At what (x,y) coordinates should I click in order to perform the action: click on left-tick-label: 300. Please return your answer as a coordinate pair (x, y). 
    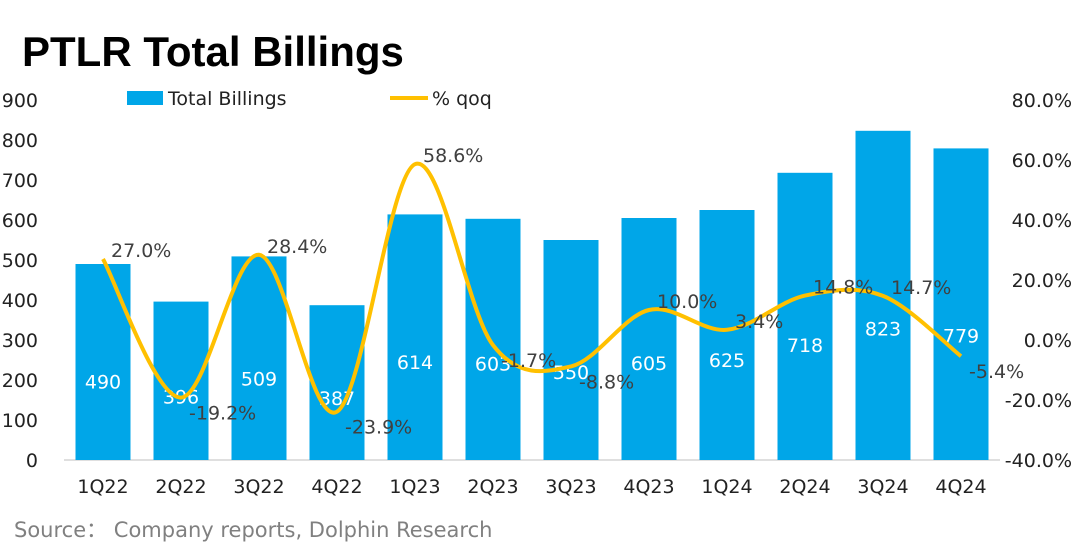
    Looking at the image, I should click on (20, 341).